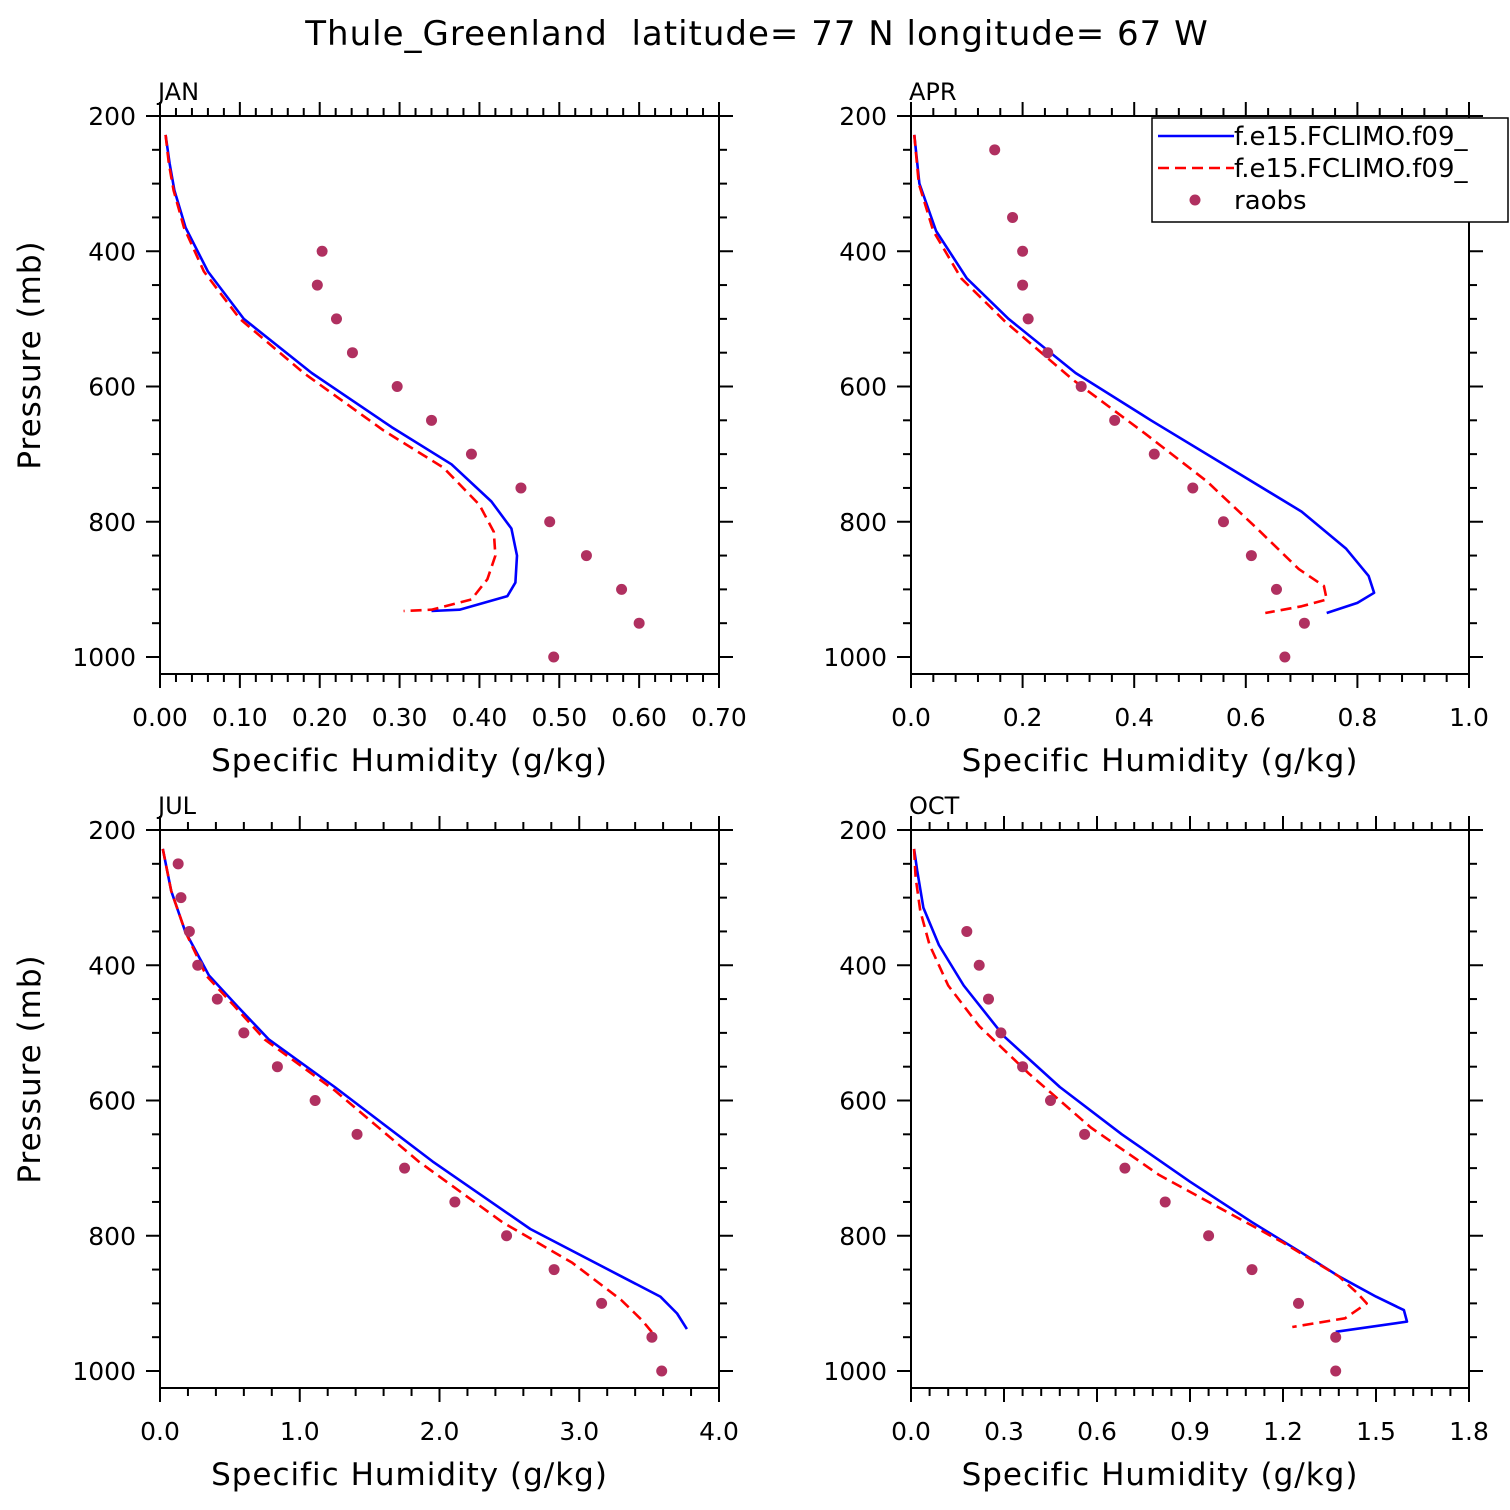 This screenshot has width=1510, height=1510. What do you see at coordinates (579, 1431) in the screenshot?
I see `x-tick-label: 3.0` at bounding box center [579, 1431].